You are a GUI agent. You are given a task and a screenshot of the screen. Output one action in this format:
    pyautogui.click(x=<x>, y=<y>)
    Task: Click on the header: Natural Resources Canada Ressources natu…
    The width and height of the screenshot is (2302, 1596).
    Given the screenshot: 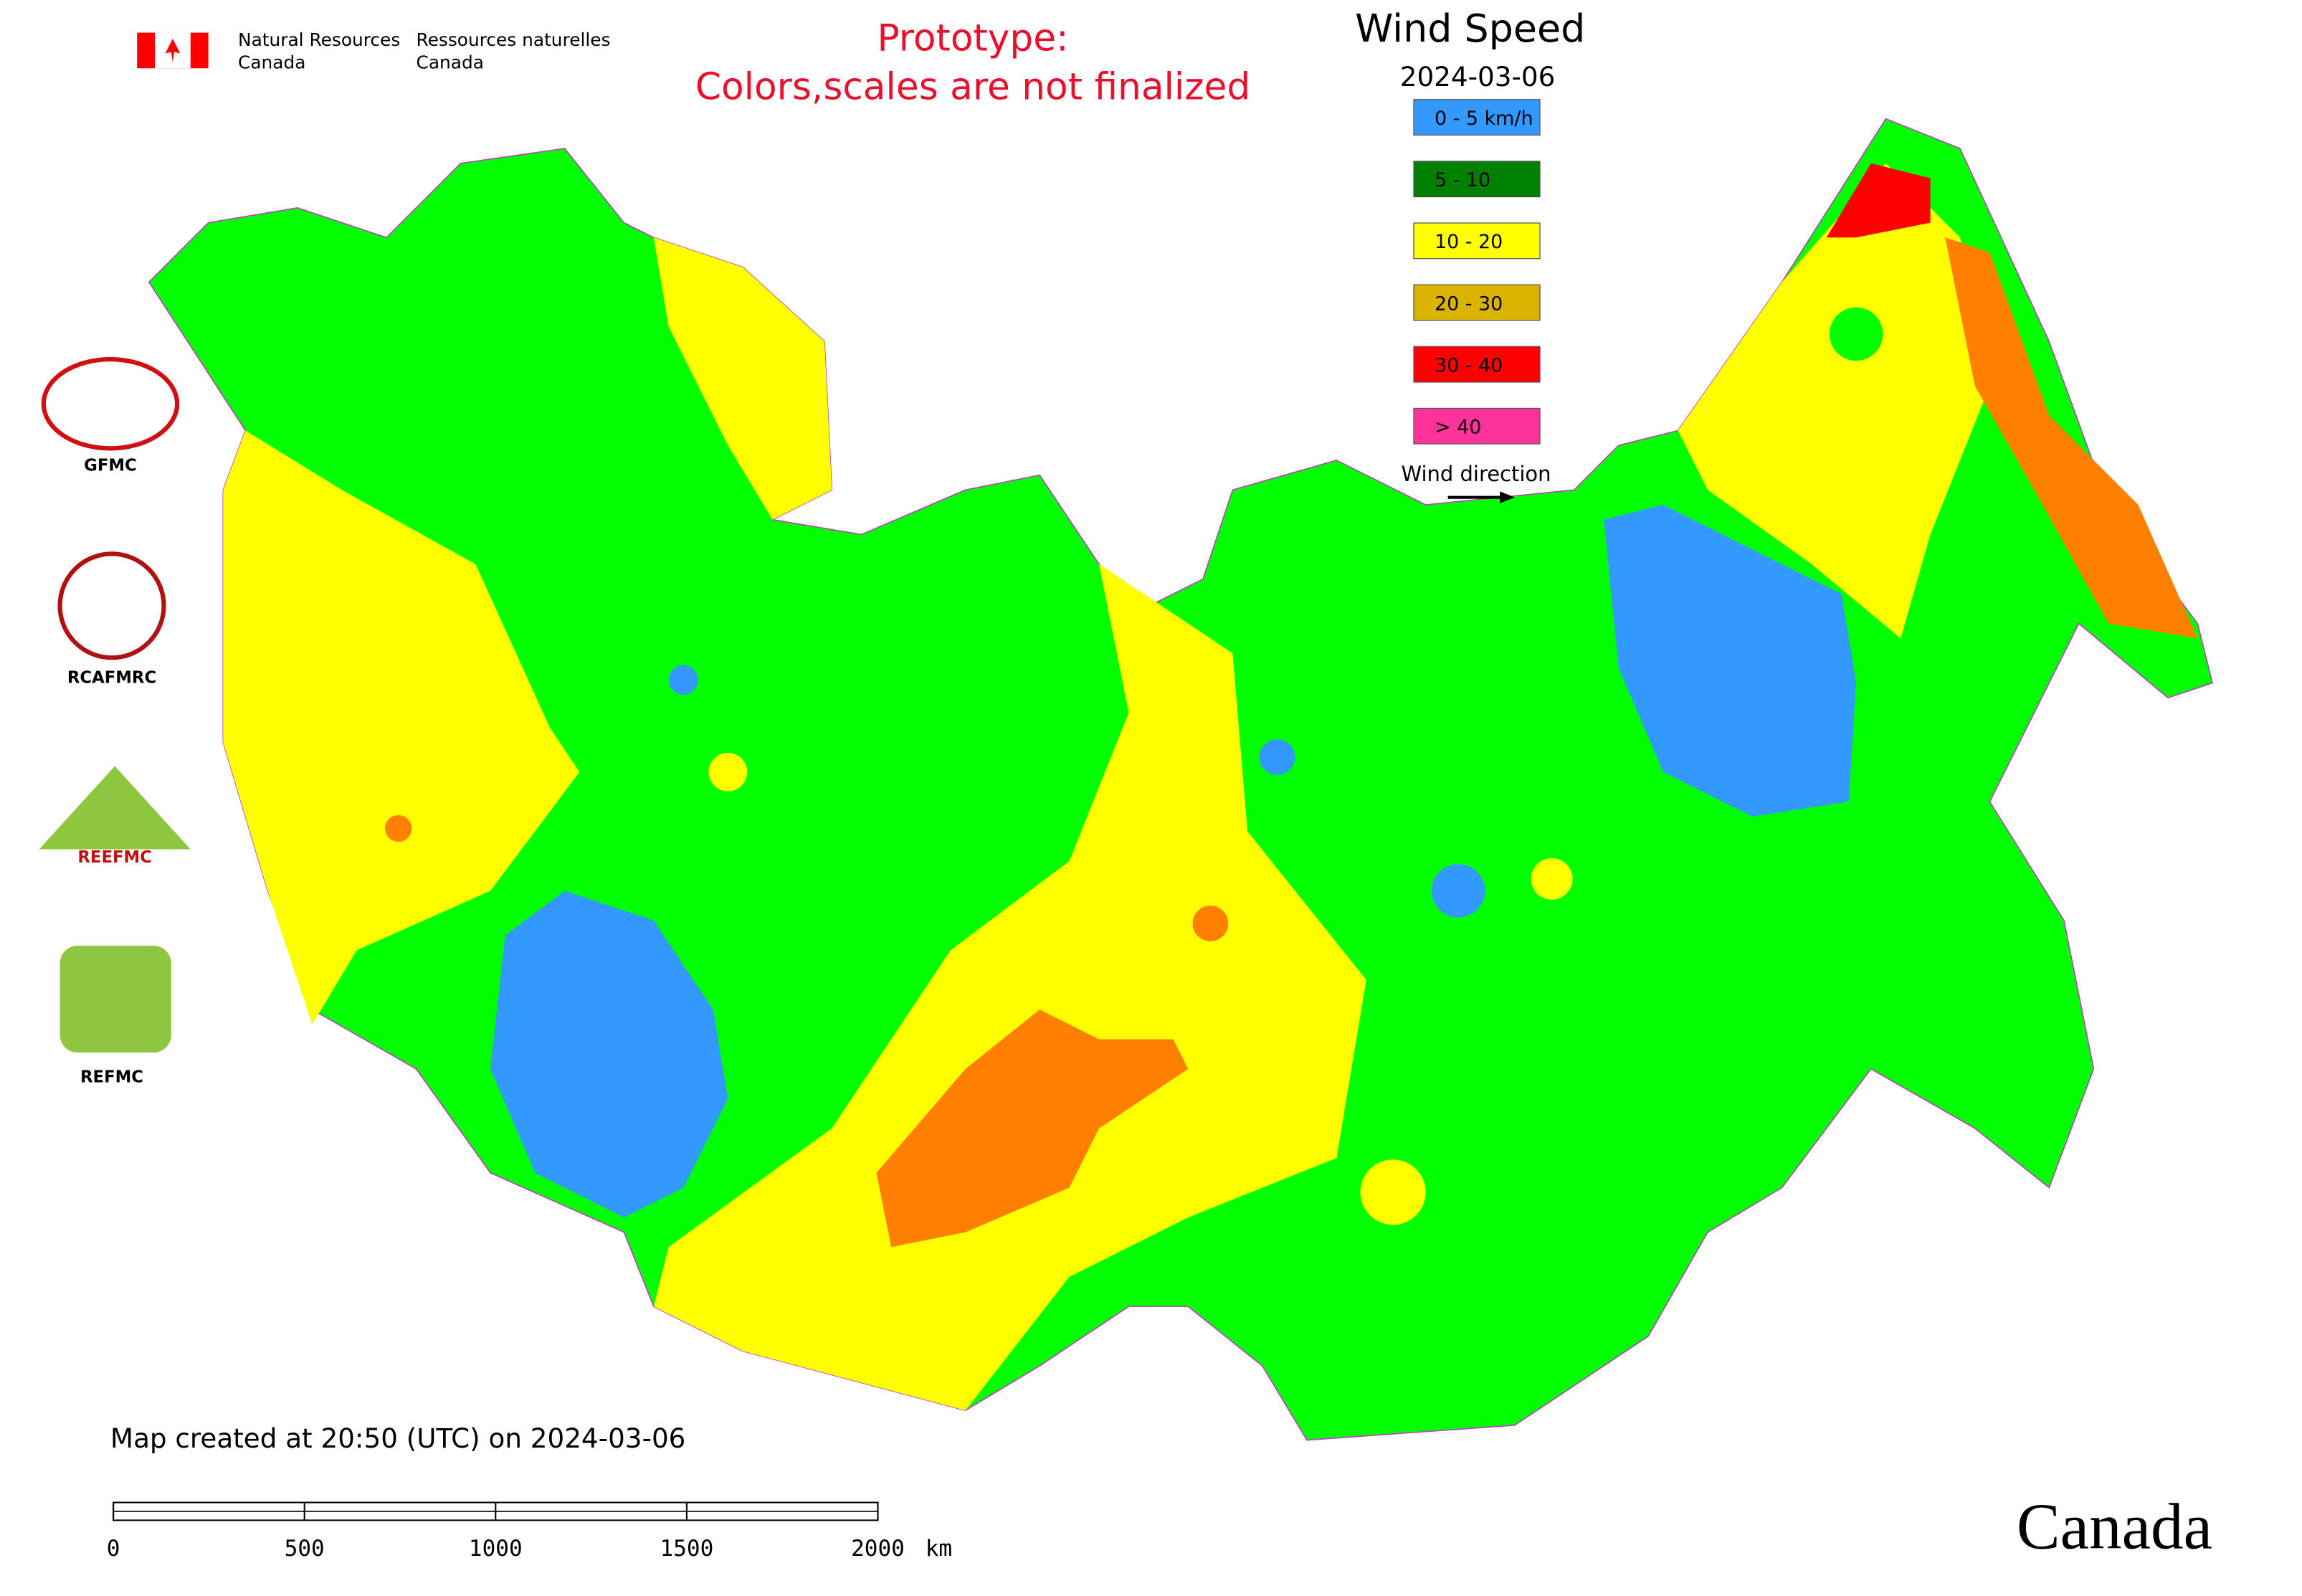 What is the action you would take?
    pyautogui.click(x=693, y=62)
    